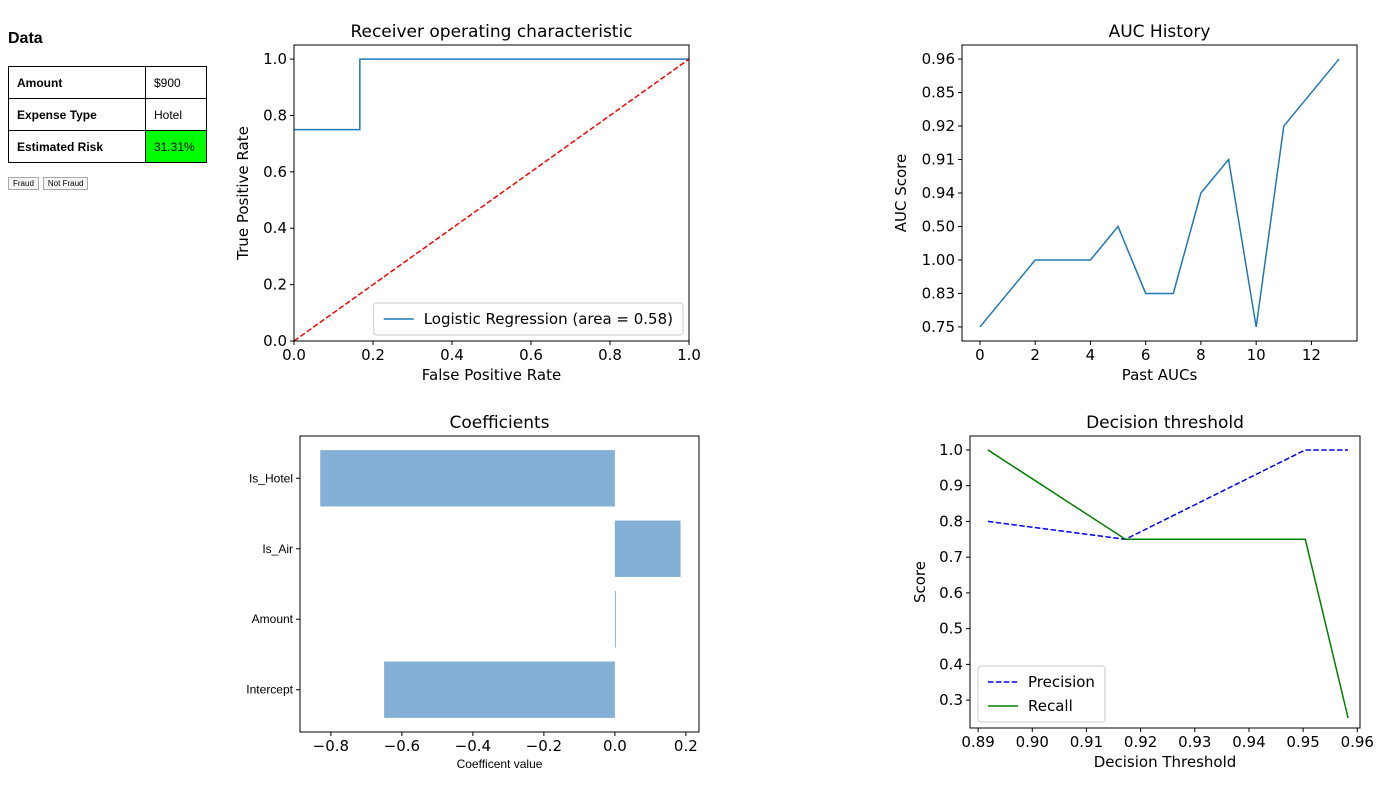  Describe the element at coordinates (275, 341) in the screenshot. I see `y-tick-label: 0.0` at that location.